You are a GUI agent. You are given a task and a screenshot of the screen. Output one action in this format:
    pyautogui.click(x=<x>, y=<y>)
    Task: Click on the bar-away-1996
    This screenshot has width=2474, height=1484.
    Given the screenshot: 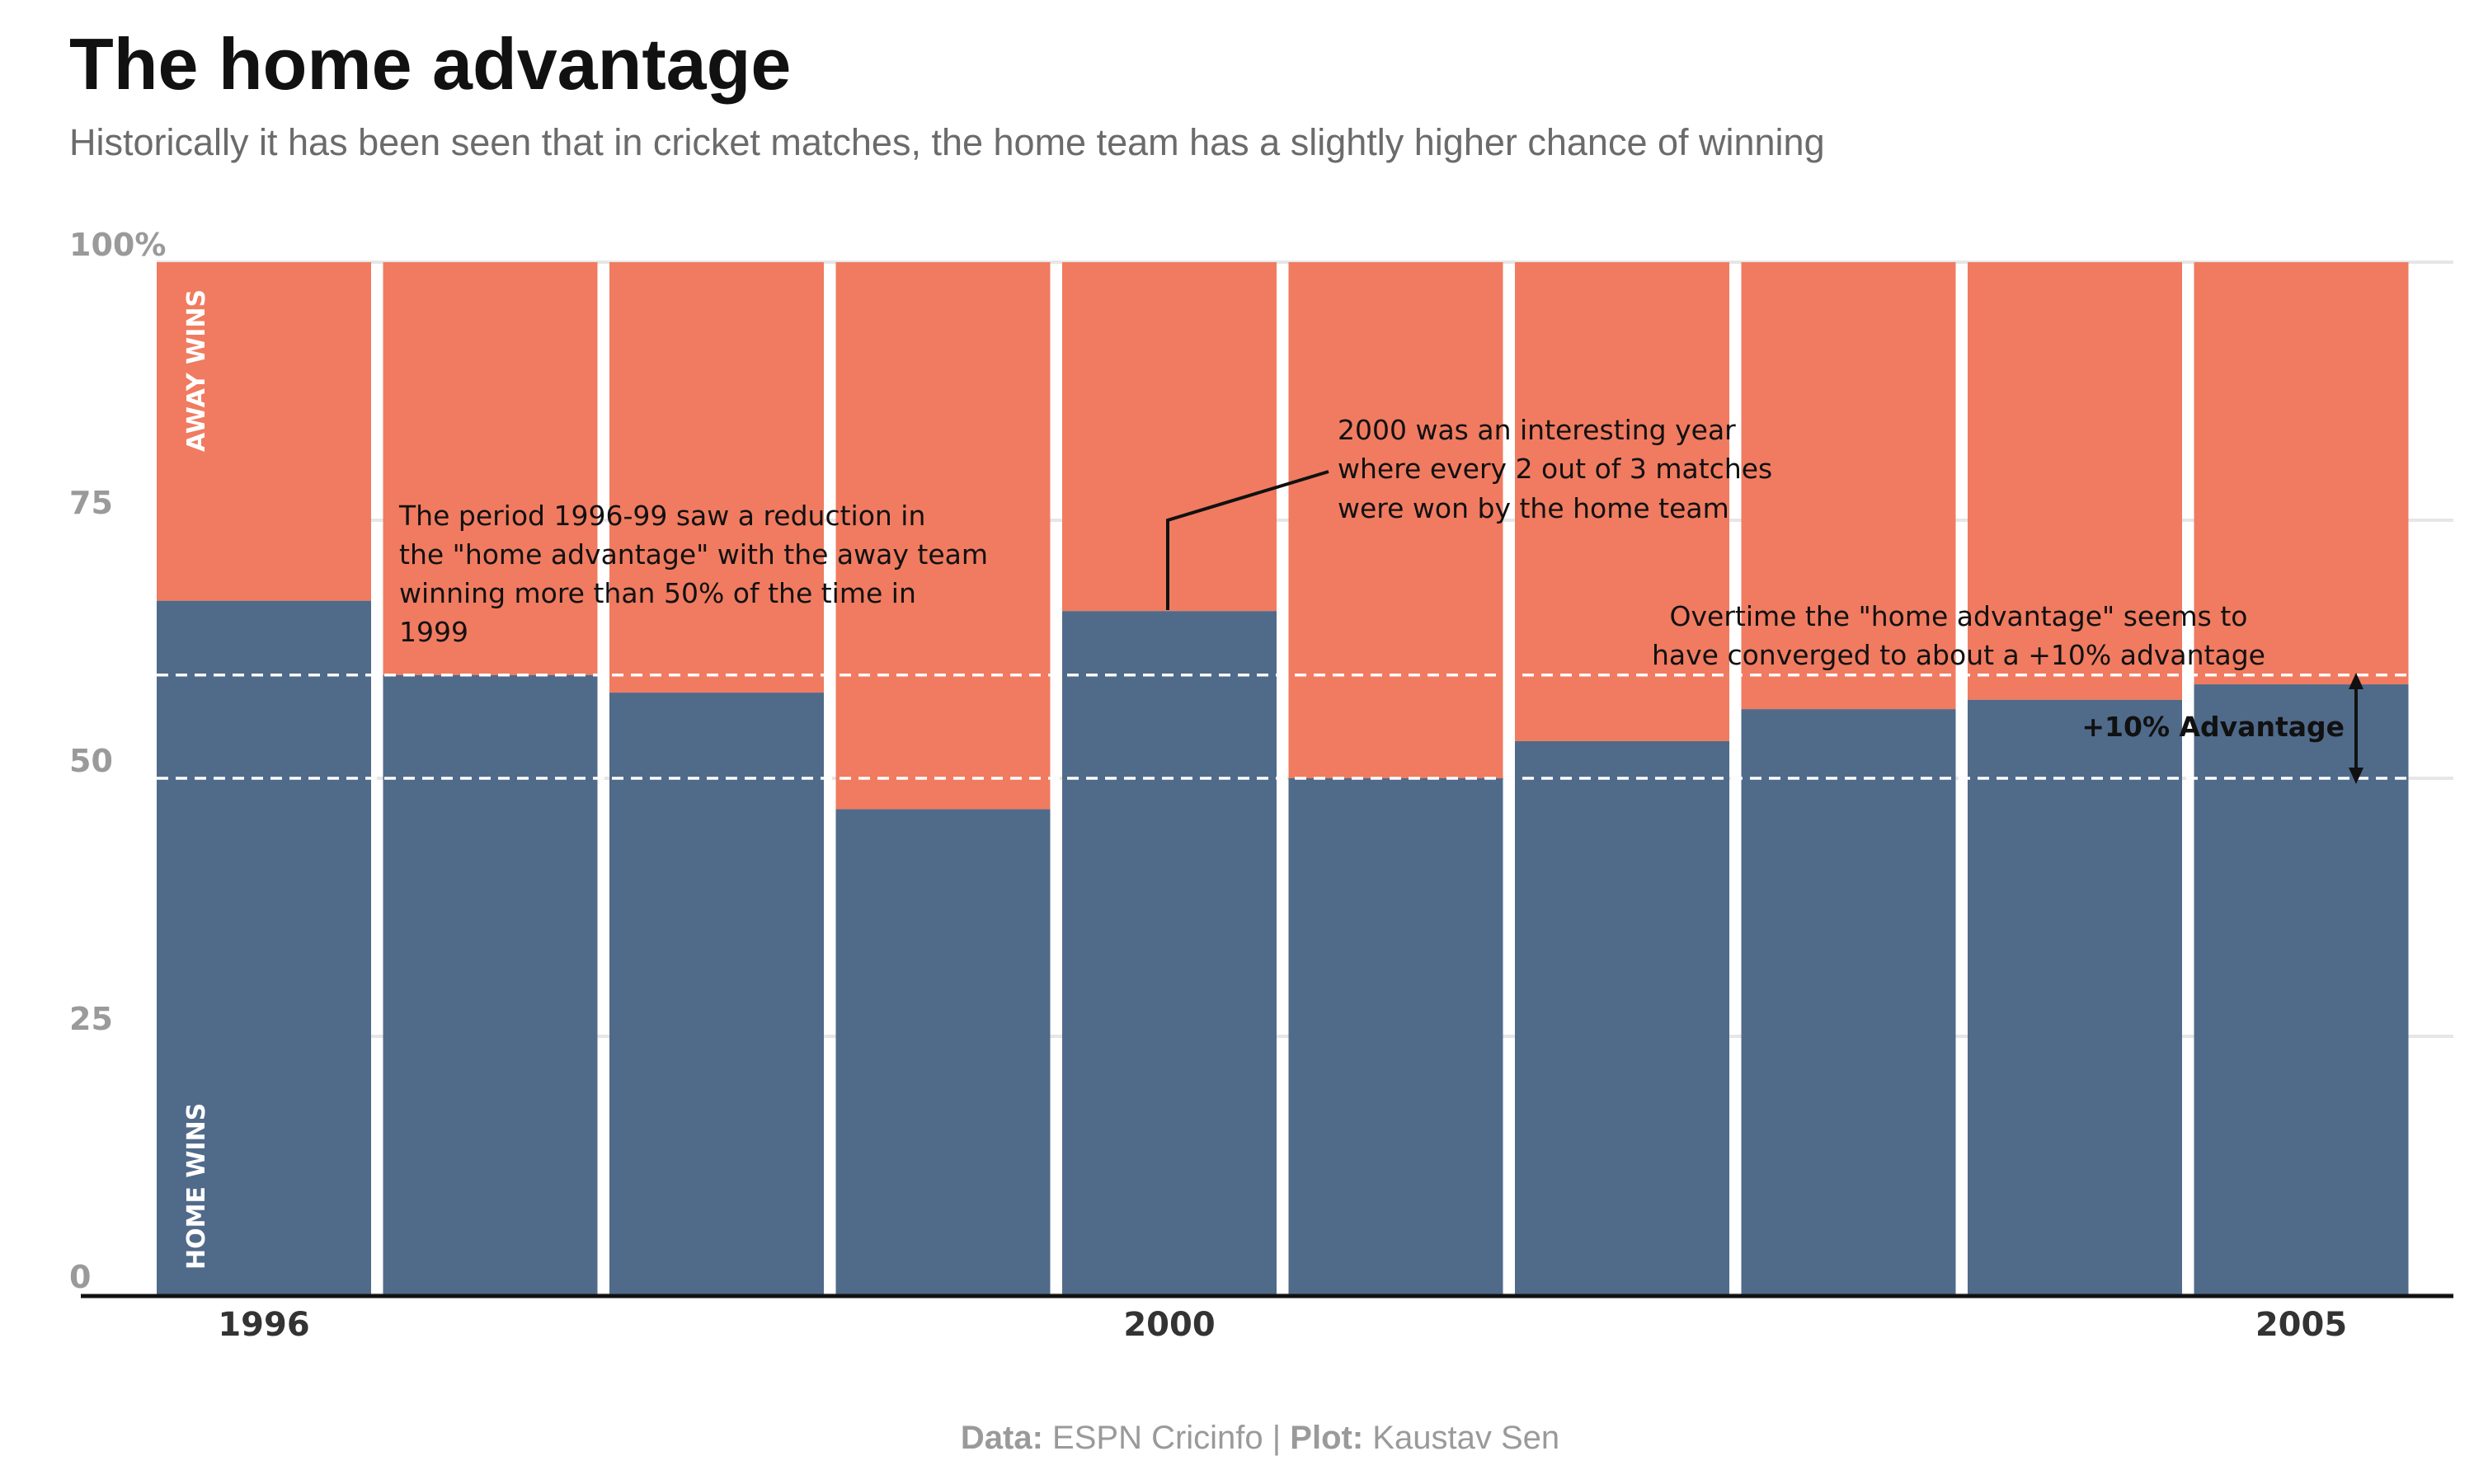 What is the action you would take?
    pyautogui.click(x=264, y=431)
    